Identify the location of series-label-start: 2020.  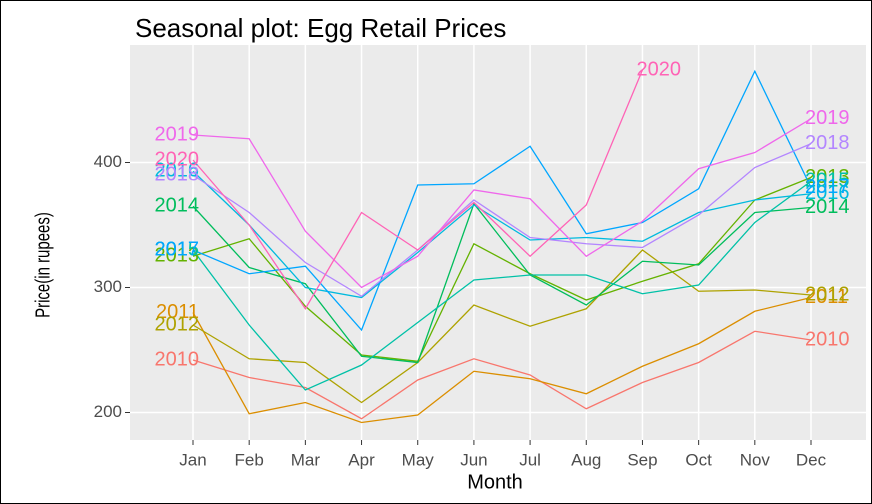
(177, 159).